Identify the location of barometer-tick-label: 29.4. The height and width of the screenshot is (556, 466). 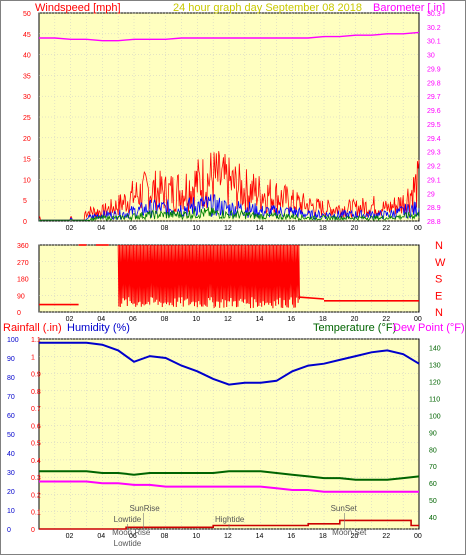
(434, 139).